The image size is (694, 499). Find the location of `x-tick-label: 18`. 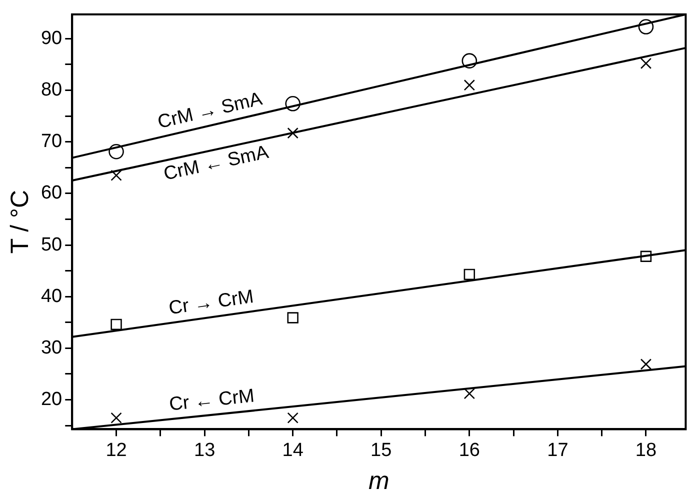

x-tick-label: 18 is located at coordinates (646, 450).